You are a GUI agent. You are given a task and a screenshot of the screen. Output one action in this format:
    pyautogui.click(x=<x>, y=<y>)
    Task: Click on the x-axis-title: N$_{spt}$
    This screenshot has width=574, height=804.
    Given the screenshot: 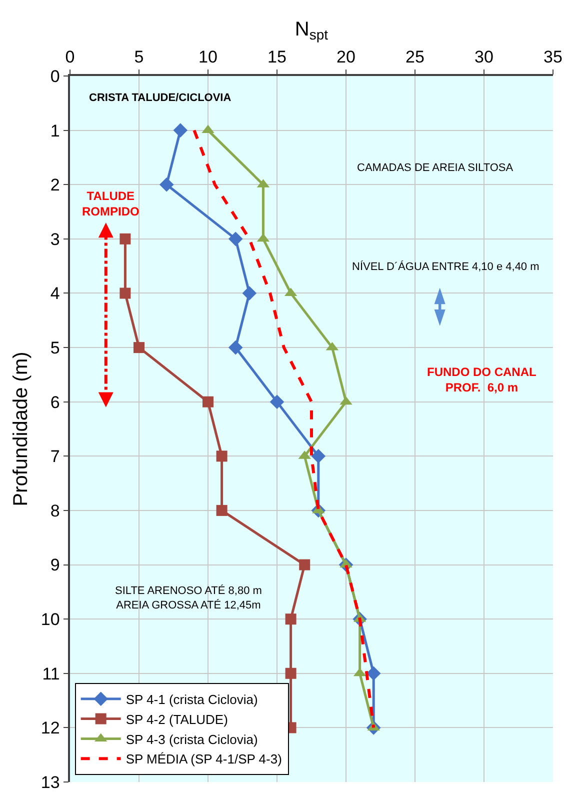 What is the action you would take?
    pyautogui.click(x=311, y=30)
    